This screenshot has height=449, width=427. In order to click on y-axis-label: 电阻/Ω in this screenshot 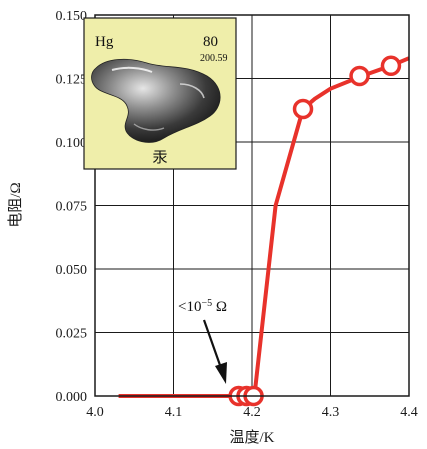, I will do `click(15, 204)`.